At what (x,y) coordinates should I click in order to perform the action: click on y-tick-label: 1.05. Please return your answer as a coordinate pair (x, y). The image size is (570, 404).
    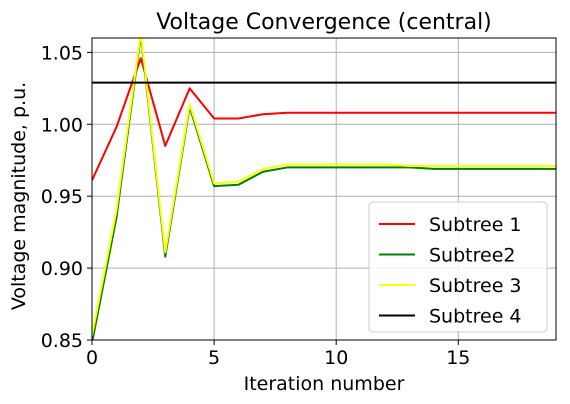
    Looking at the image, I should click on (62, 53).